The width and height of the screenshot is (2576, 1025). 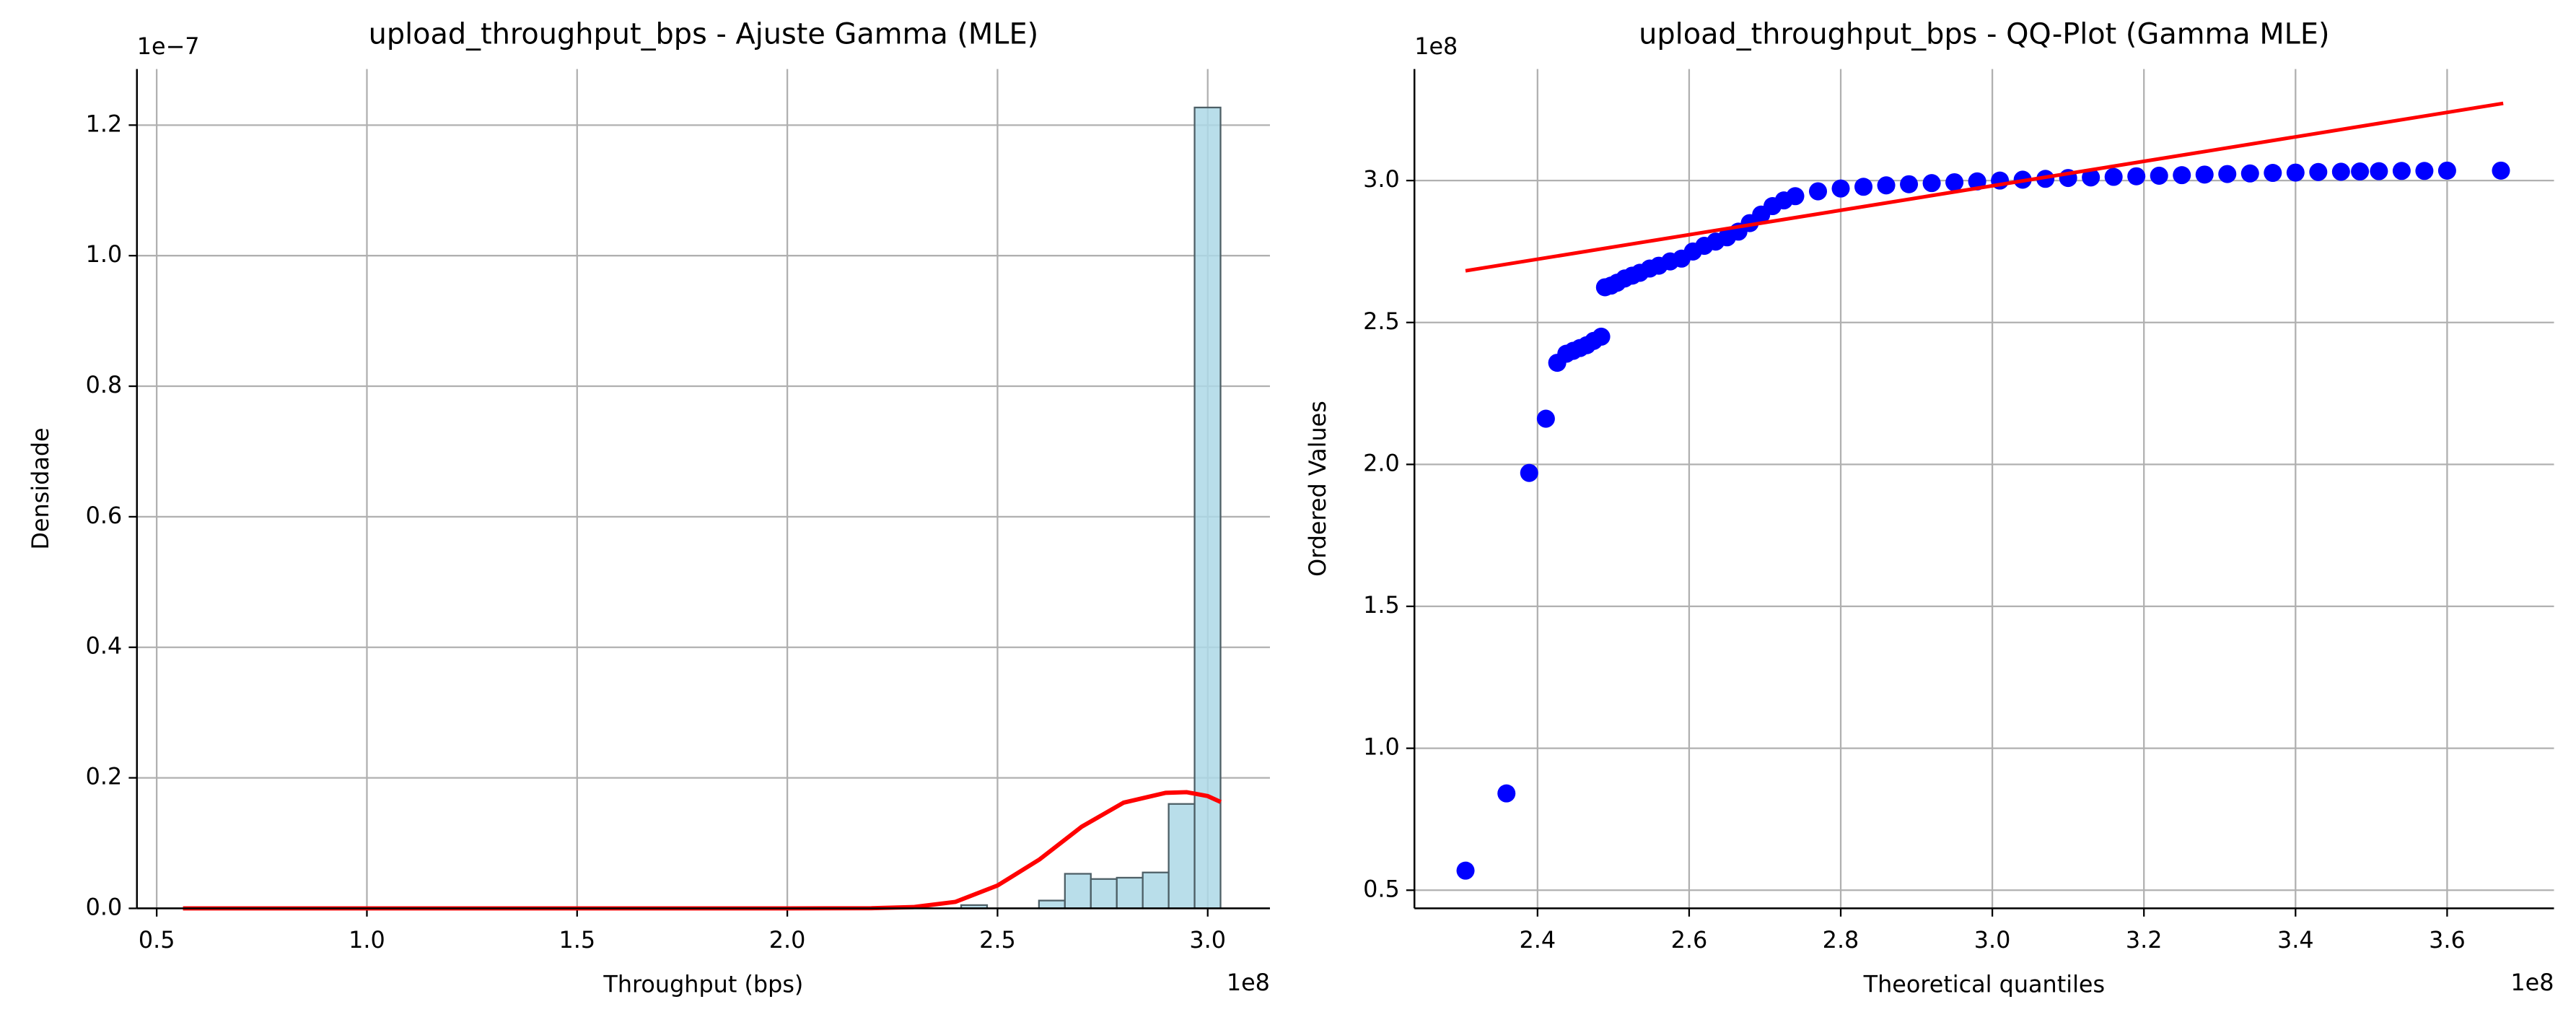 What do you see at coordinates (1689, 940) in the screenshot?
I see `x-tick-label: 2.6` at bounding box center [1689, 940].